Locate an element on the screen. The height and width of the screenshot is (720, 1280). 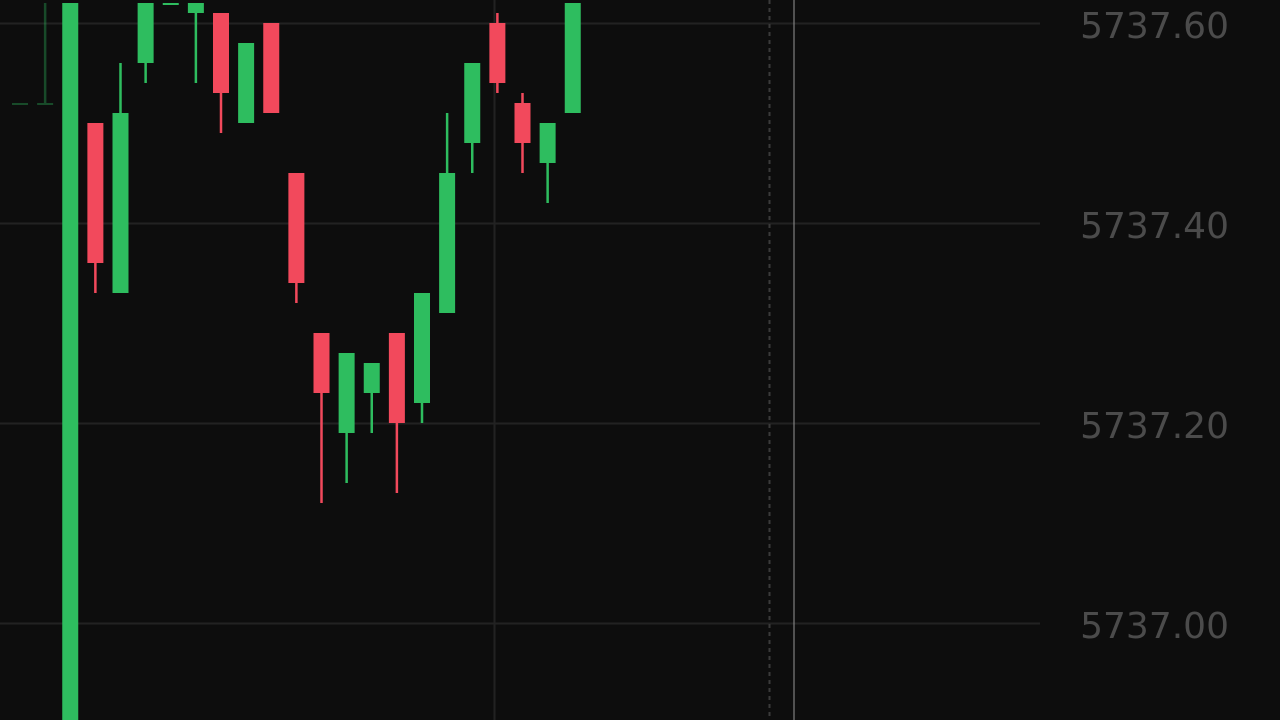
crosshair is located at coordinates (781, 360).